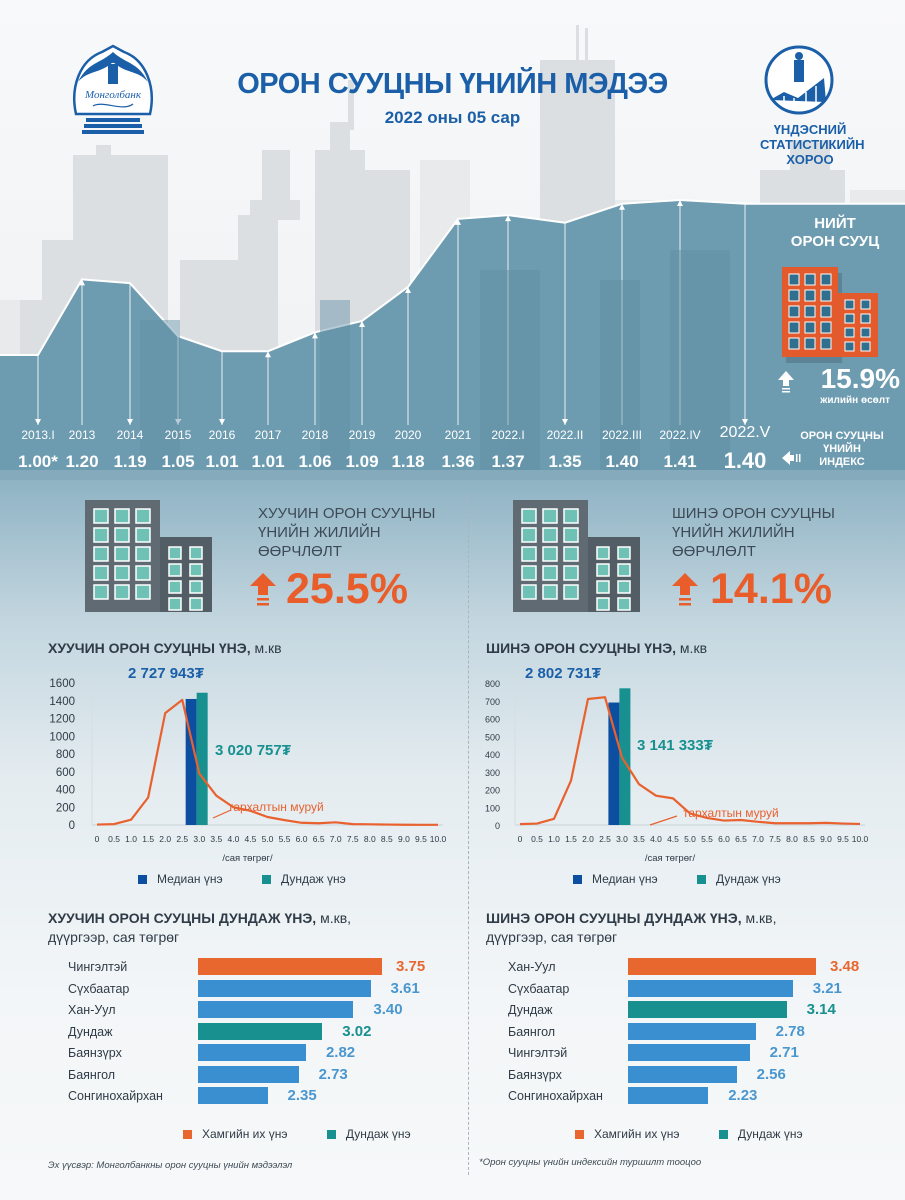 Image resolution: width=905 pixels, height=1200 pixels. I want to click on svg-text: Монголбанк, so click(113, 95).